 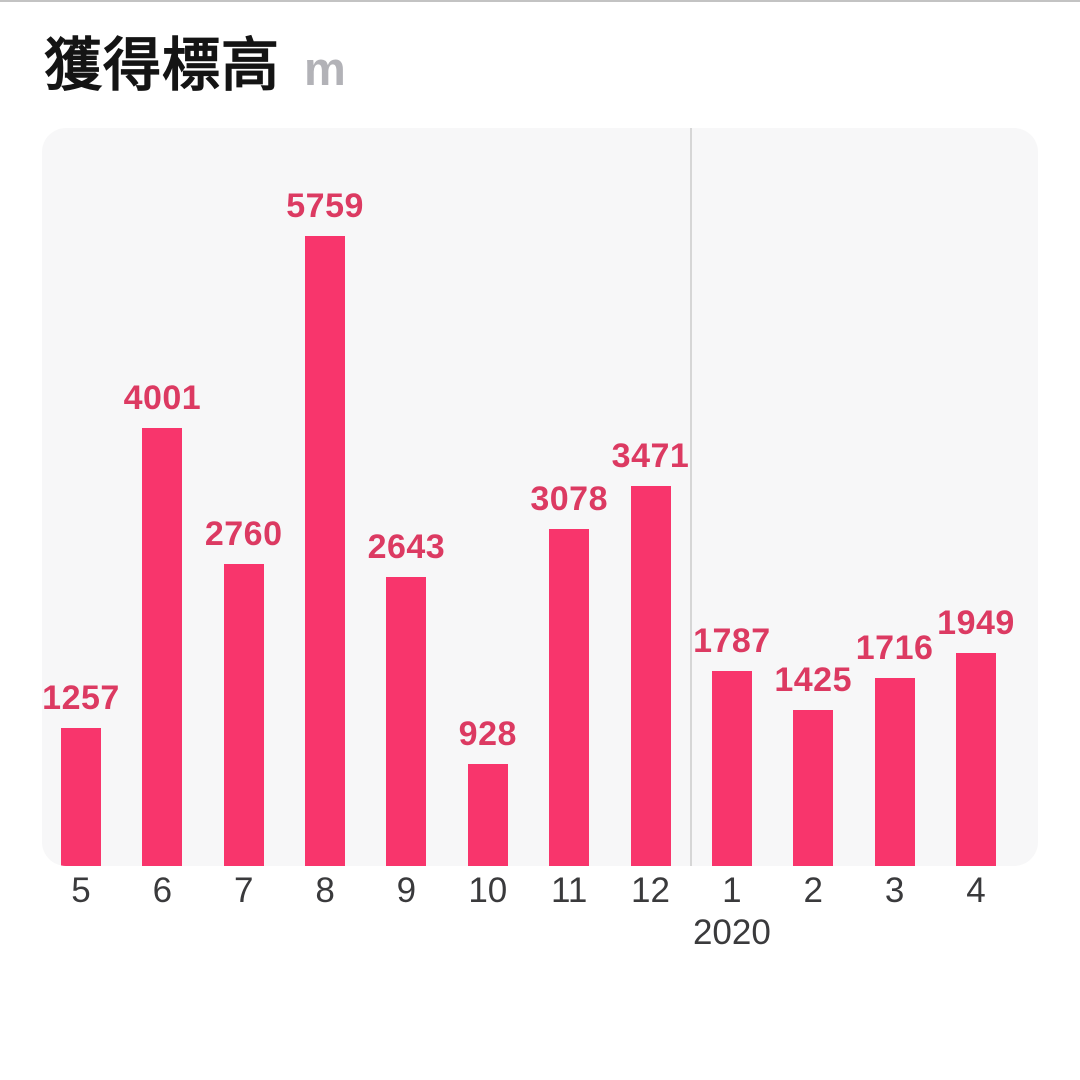 What do you see at coordinates (650, 456) in the screenshot?
I see `bar-value-label: 3471` at bounding box center [650, 456].